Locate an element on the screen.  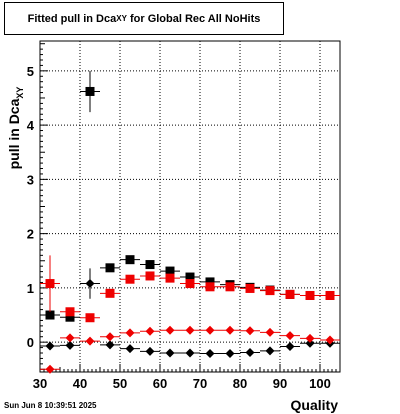
title-prefix: Fitted pull in Dca is located at coordinates (72, 18).